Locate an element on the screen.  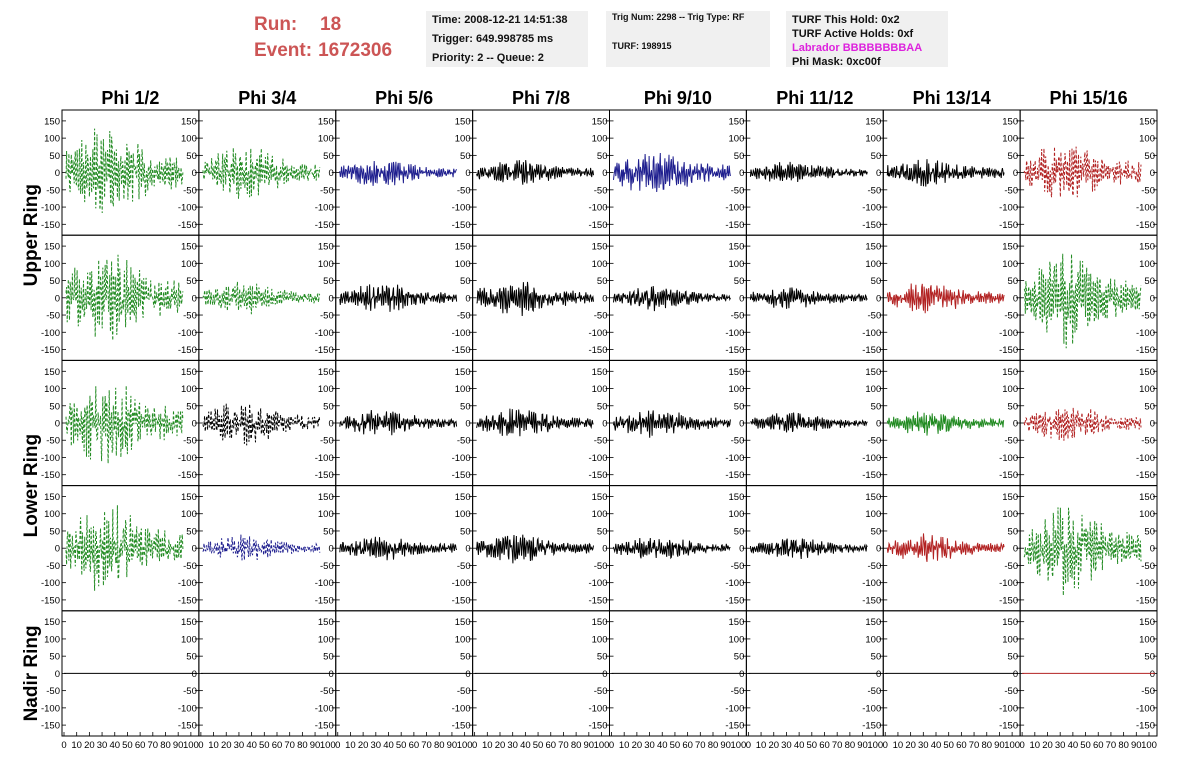
x-tick-label: 30 is located at coordinates (923, 745).